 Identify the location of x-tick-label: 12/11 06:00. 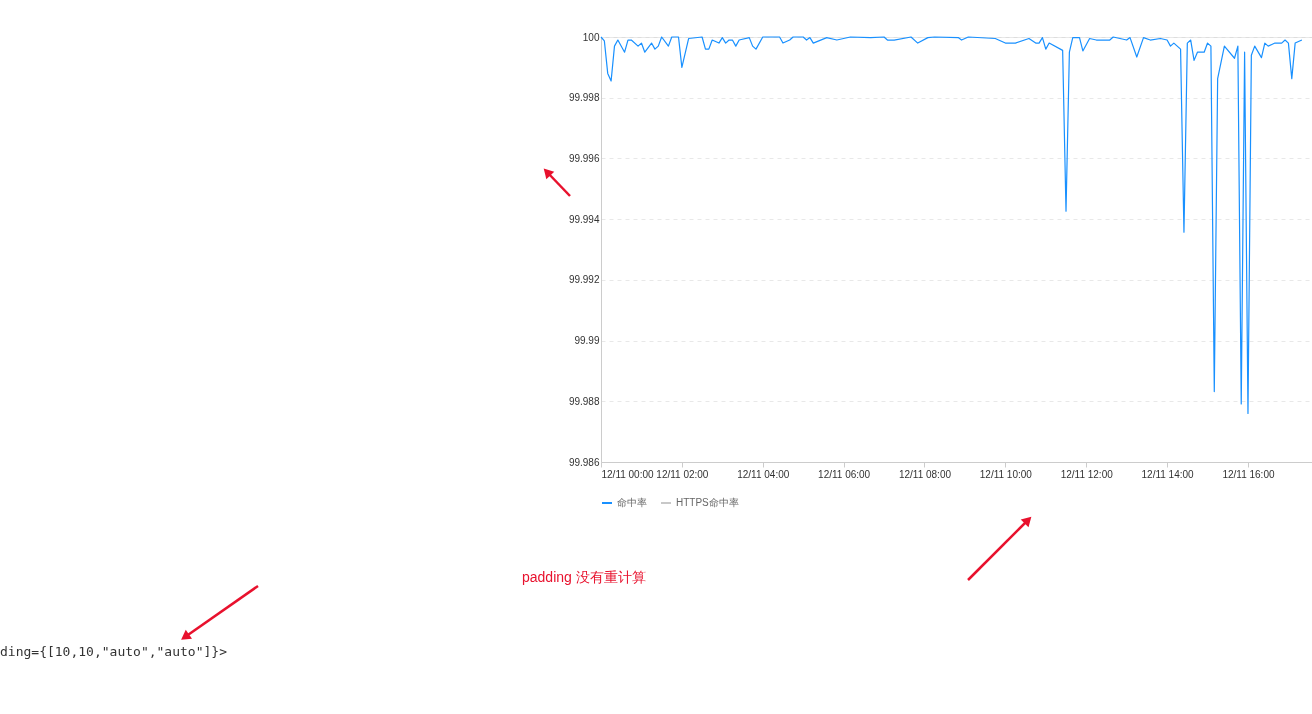
(844, 474).